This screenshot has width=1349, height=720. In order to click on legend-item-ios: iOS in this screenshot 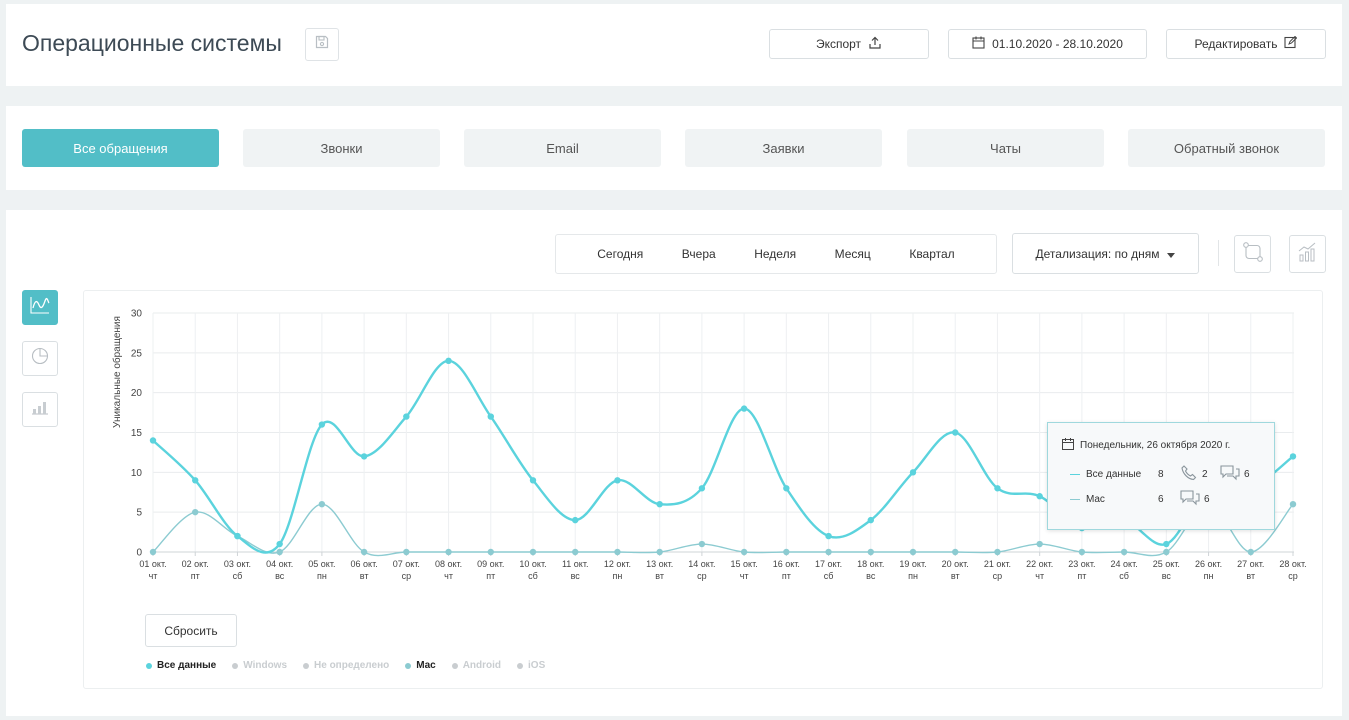, I will do `click(531, 665)`.